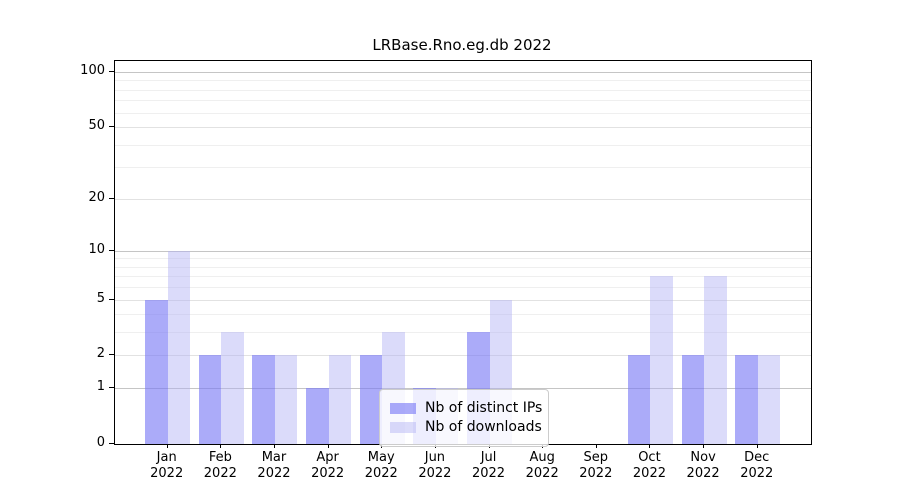  I want to click on x-tick-dec, so click(757, 446).